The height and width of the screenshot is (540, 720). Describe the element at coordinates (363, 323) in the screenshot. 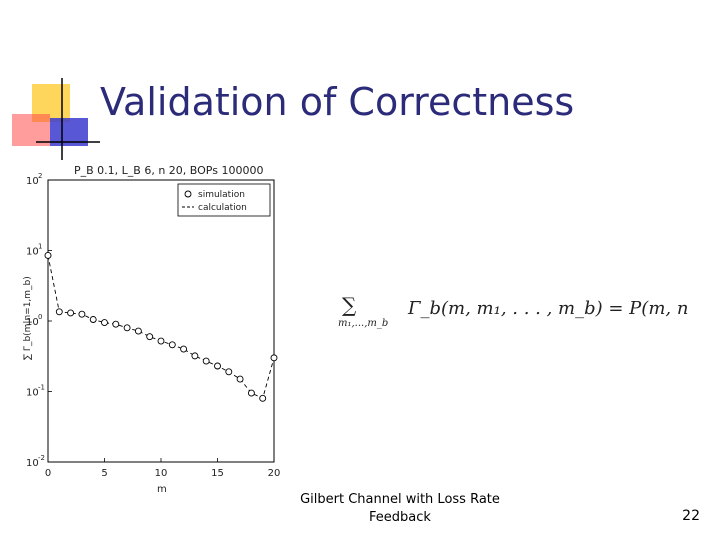

I see `formula-subscript: m₁,...,m_b` at that location.